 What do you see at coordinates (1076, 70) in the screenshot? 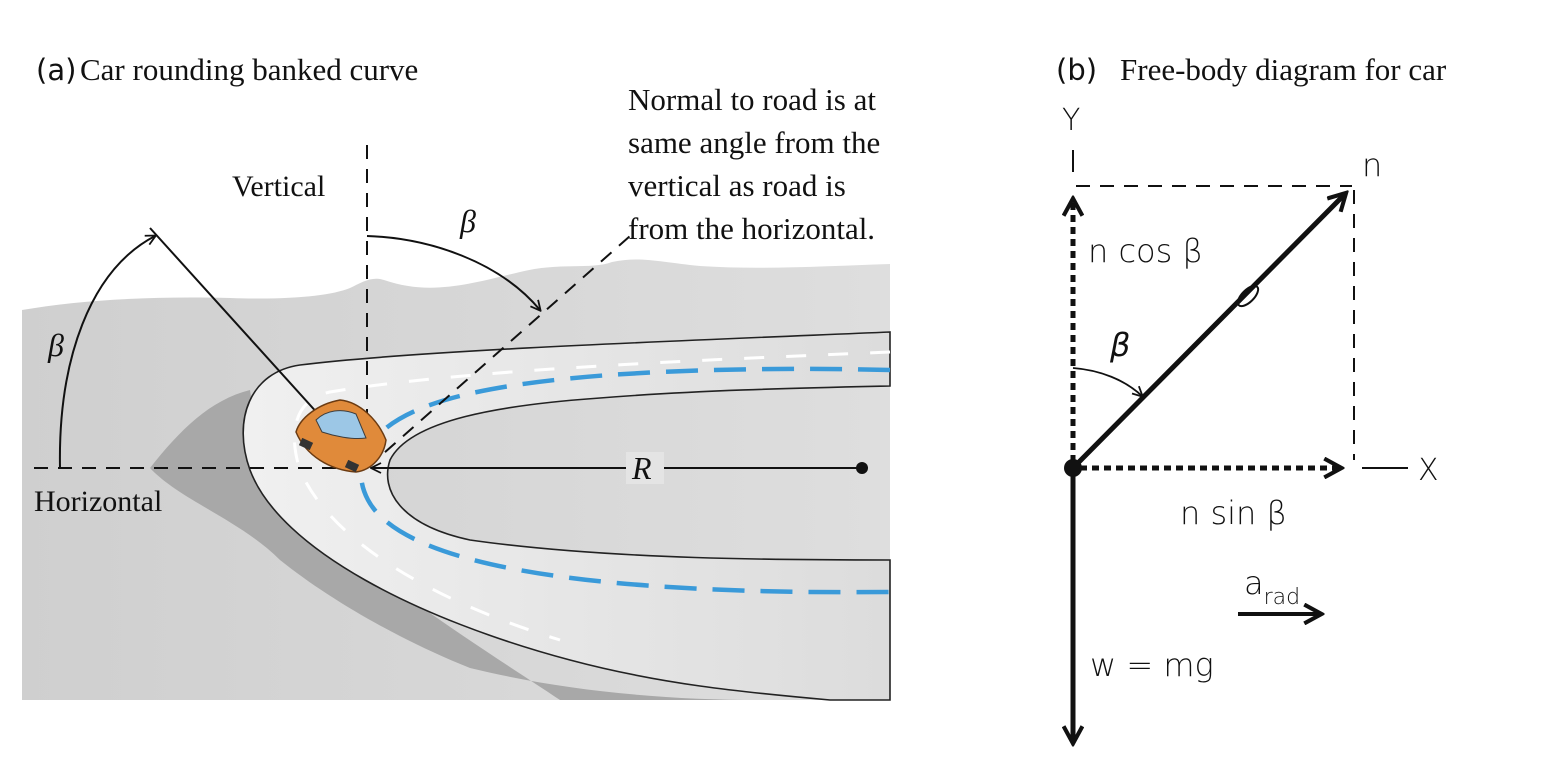
I see `panel-b-tag: (b)` at bounding box center [1076, 70].